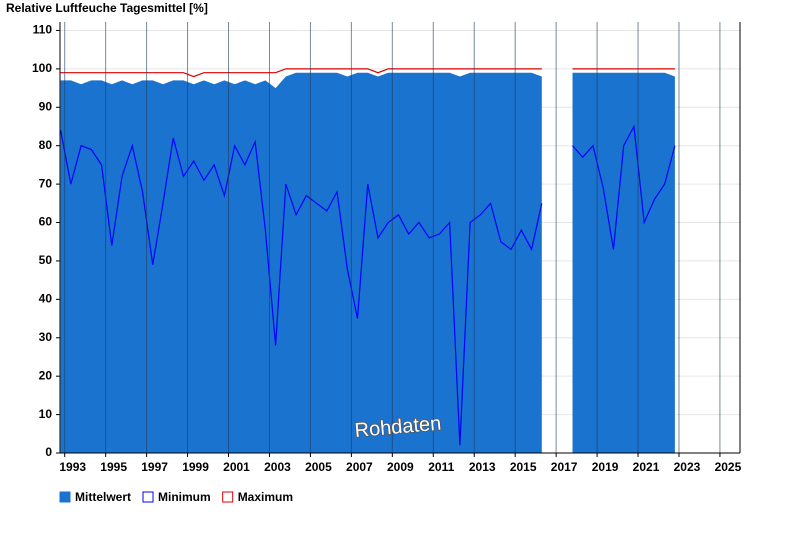 The image size is (800, 550). I want to click on legend-item: Maximum, so click(257, 497).